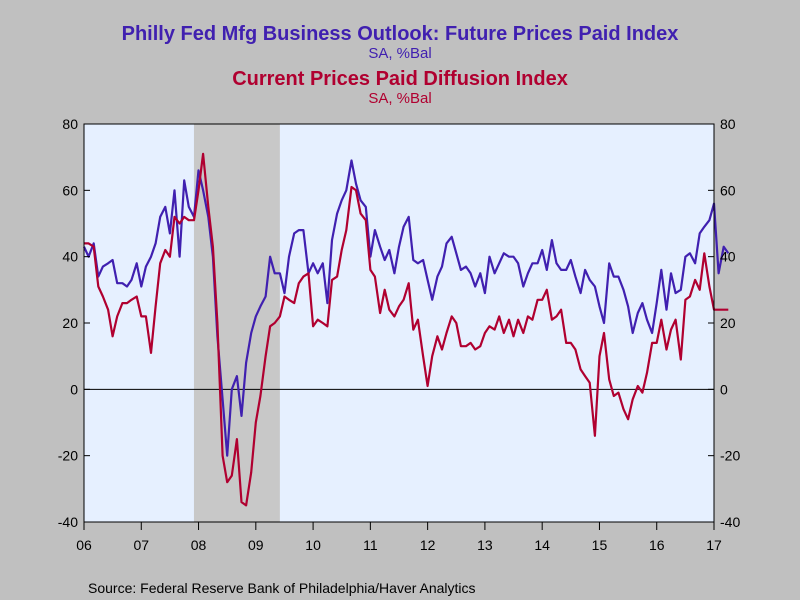  Describe the element at coordinates (256, 545) in the screenshot. I see `x-tick-label: 09` at that location.